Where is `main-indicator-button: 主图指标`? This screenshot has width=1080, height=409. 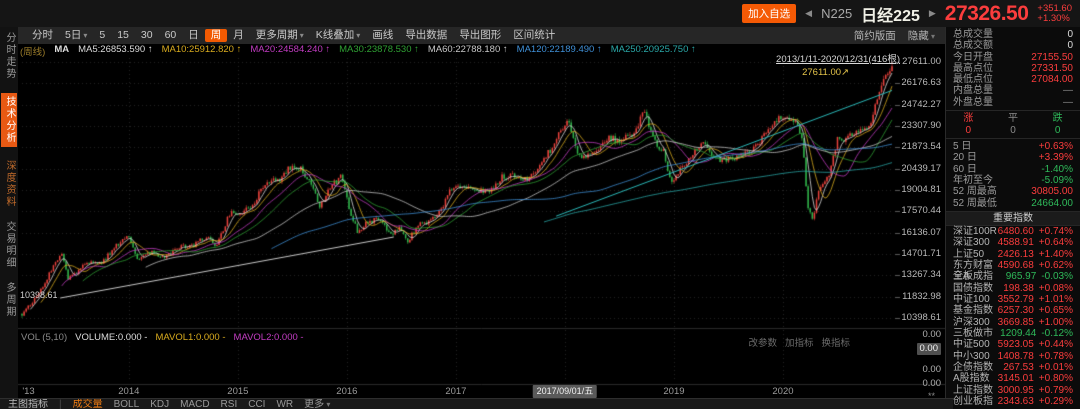 main-indicator-button: 主图指标 is located at coordinates (28, 404).